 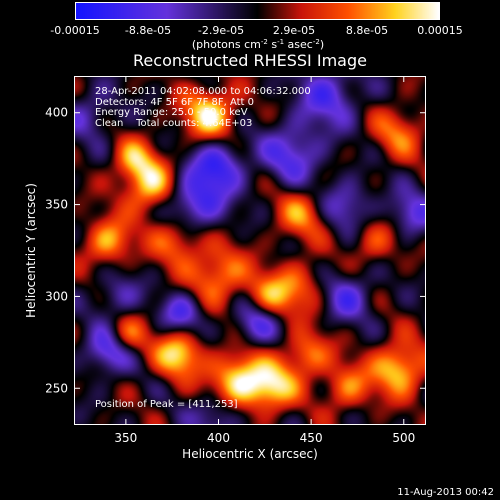 What do you see at coordinates (250, 60) in the screenshot?
I see `chart-title: Reconstructed RHESSI Image` at bounding box center [250, 60].